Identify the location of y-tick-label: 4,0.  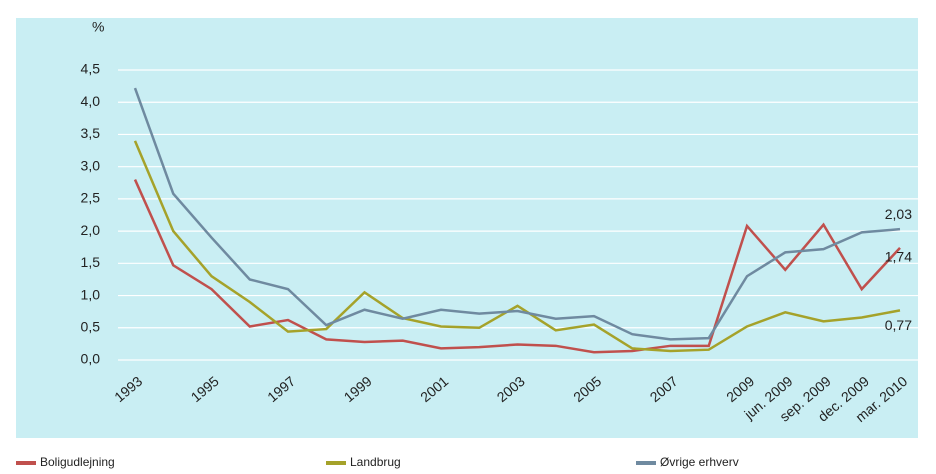
(91, 101).